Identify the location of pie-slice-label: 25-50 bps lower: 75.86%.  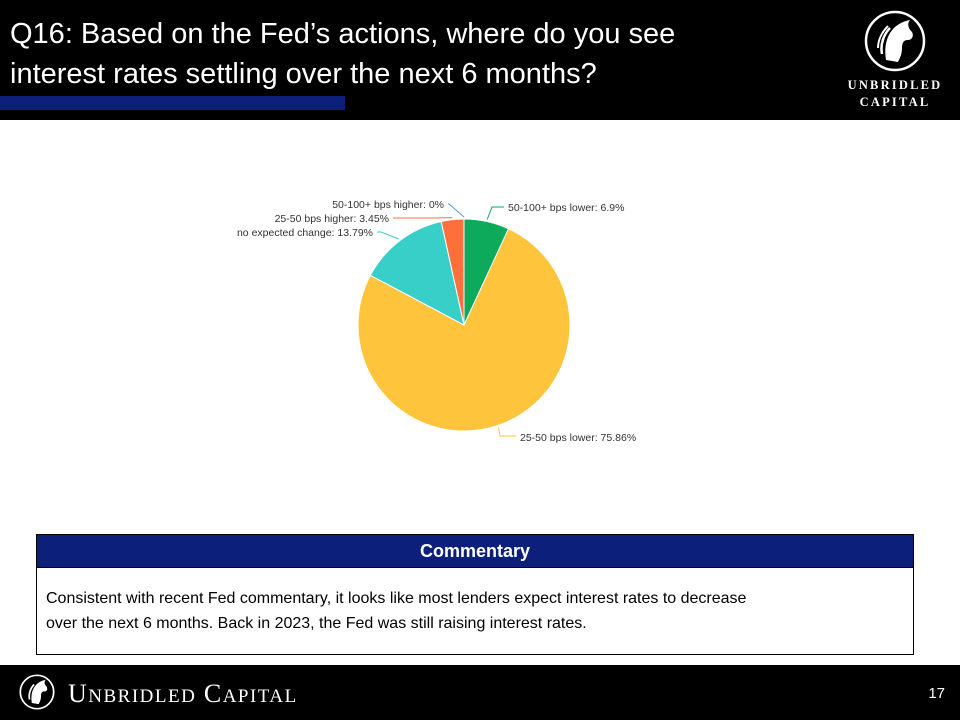
(578, 438).